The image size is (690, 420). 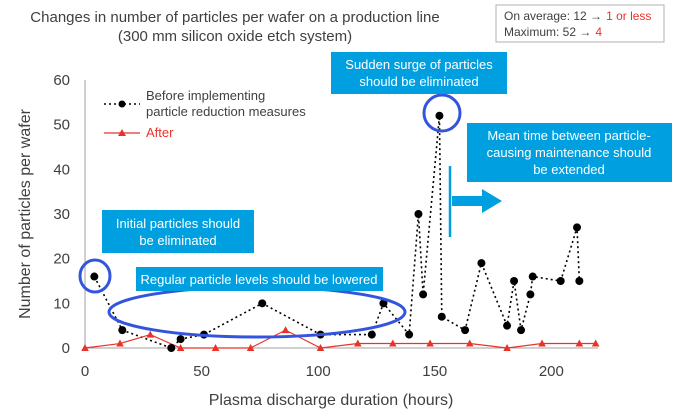 What do you see at coordinates (628, 16) in the screenshot?
I see `summary-average-value: 1 or less` at bounding box center [628, 16].